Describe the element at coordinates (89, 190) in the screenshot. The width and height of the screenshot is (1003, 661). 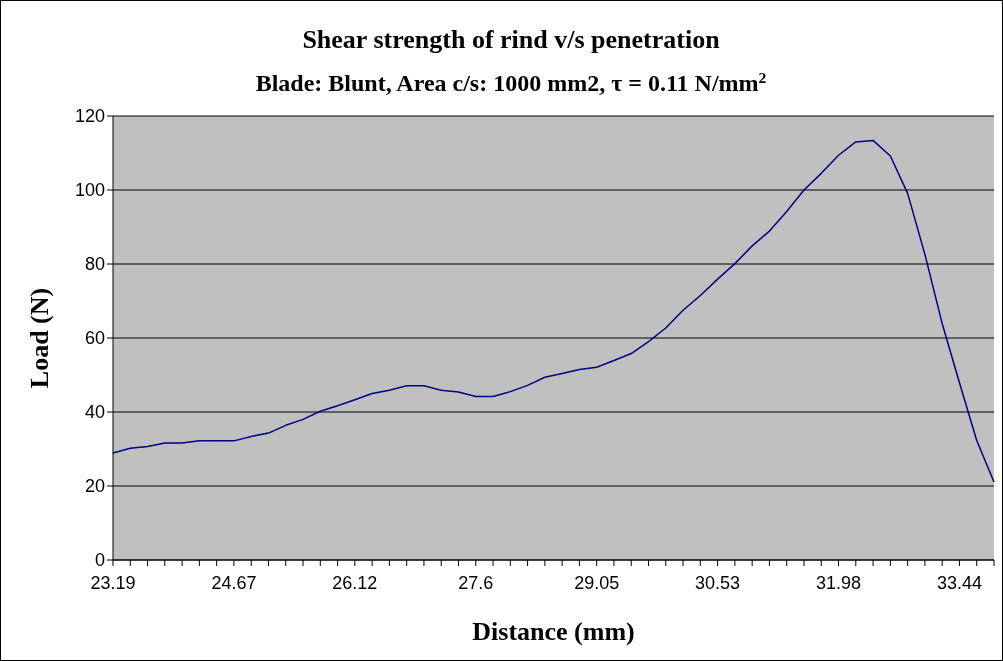
I see `y-tick-label: 100` at that location.